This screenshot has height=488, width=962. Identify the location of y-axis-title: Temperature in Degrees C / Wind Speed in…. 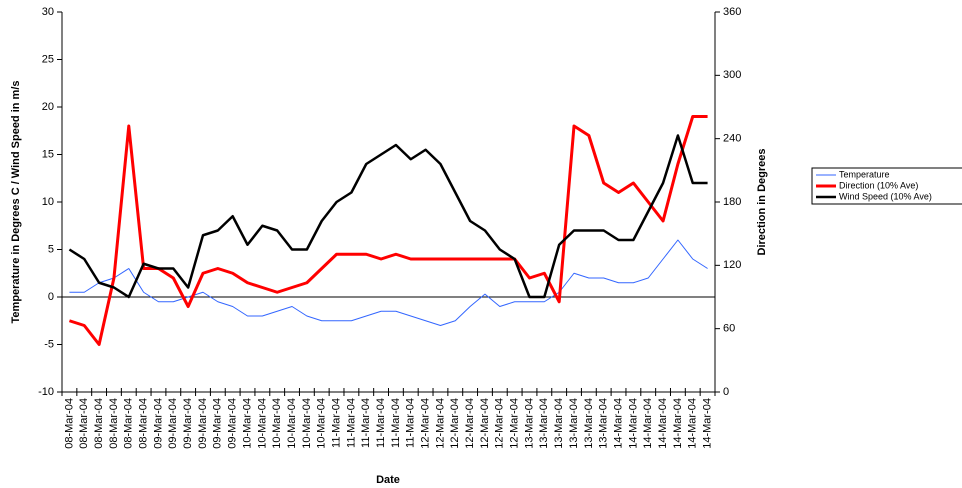
(16, 202).